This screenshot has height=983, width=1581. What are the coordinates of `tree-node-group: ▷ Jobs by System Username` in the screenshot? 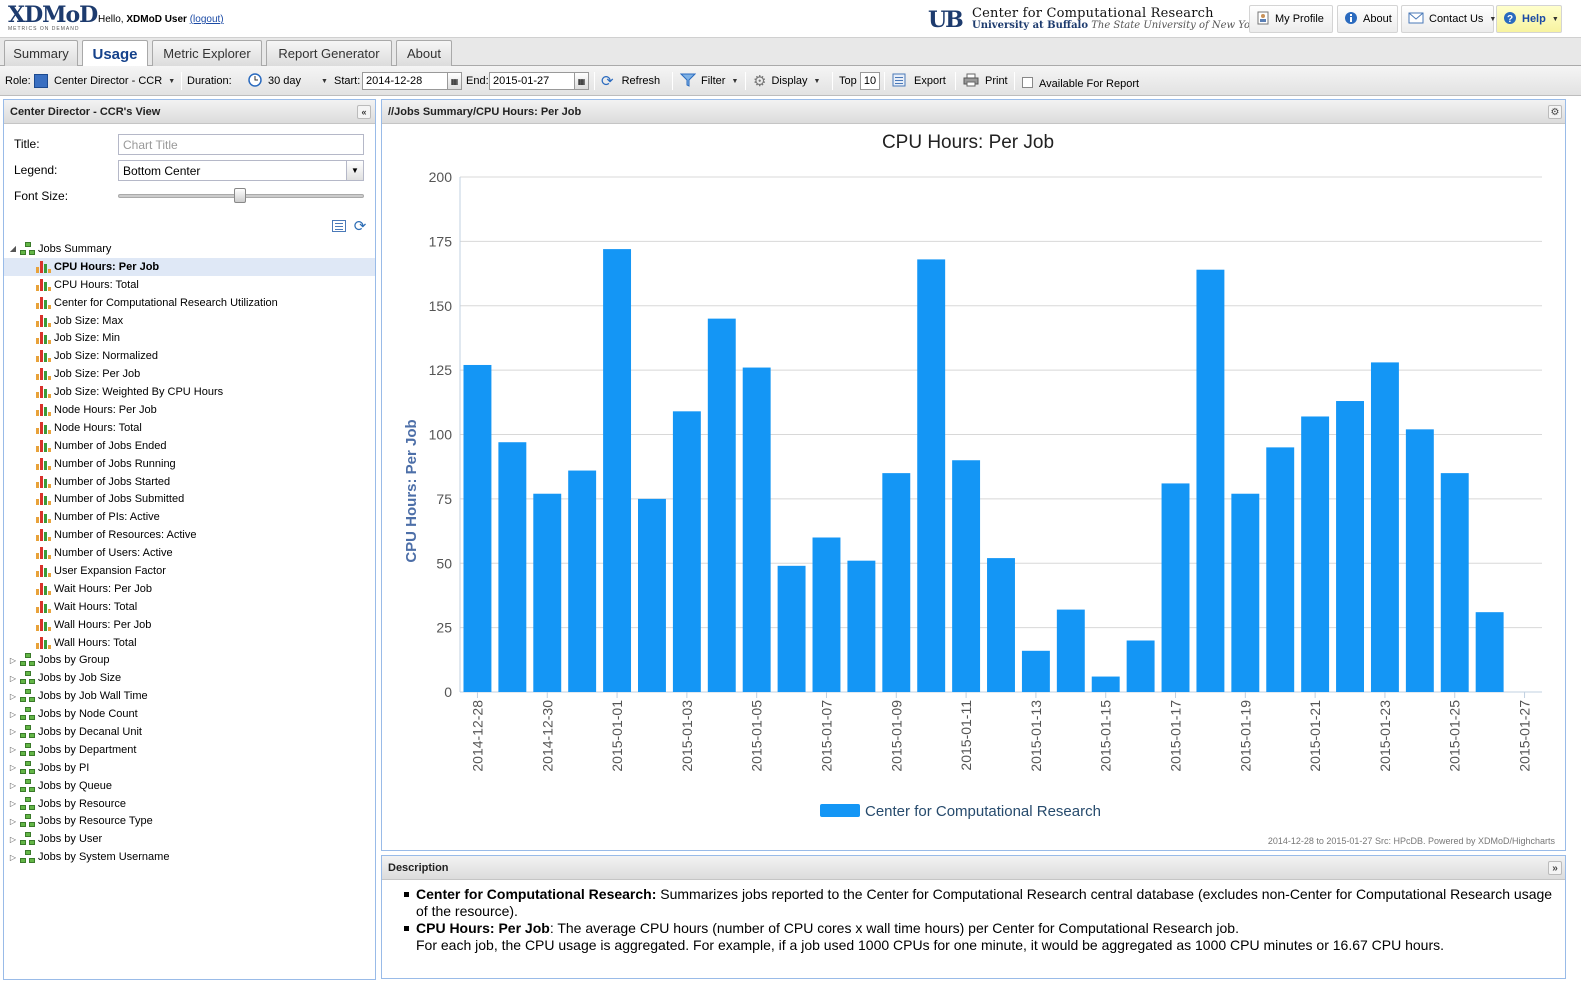 It's located at (189, 857).